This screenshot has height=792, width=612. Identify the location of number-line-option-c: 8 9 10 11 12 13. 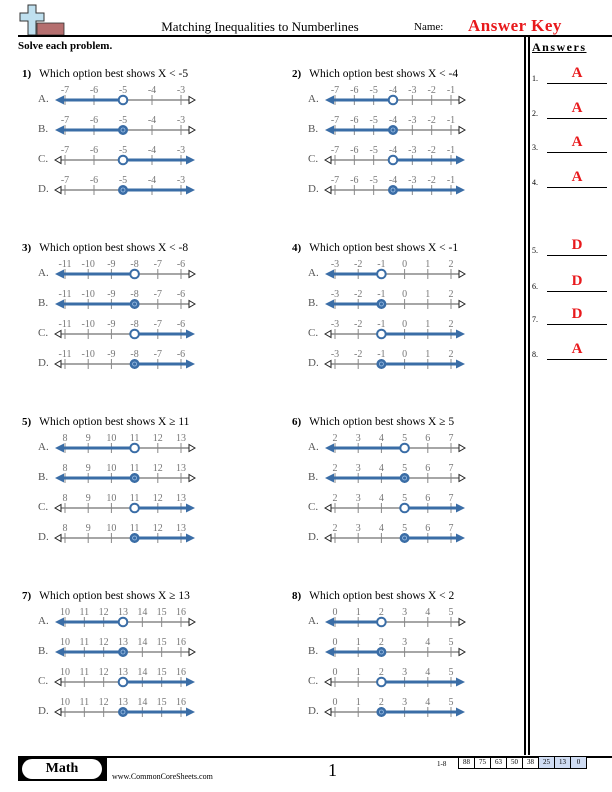
(120, 507).